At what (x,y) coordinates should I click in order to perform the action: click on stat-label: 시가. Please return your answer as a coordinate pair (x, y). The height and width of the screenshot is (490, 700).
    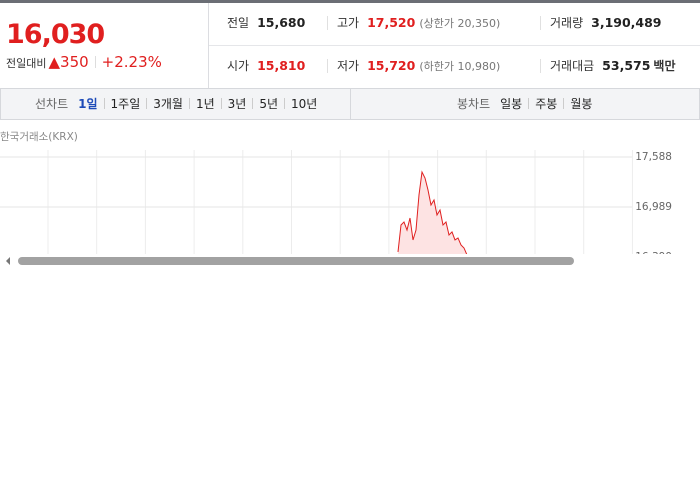
    Looking at the image, I should click on (238, 66).